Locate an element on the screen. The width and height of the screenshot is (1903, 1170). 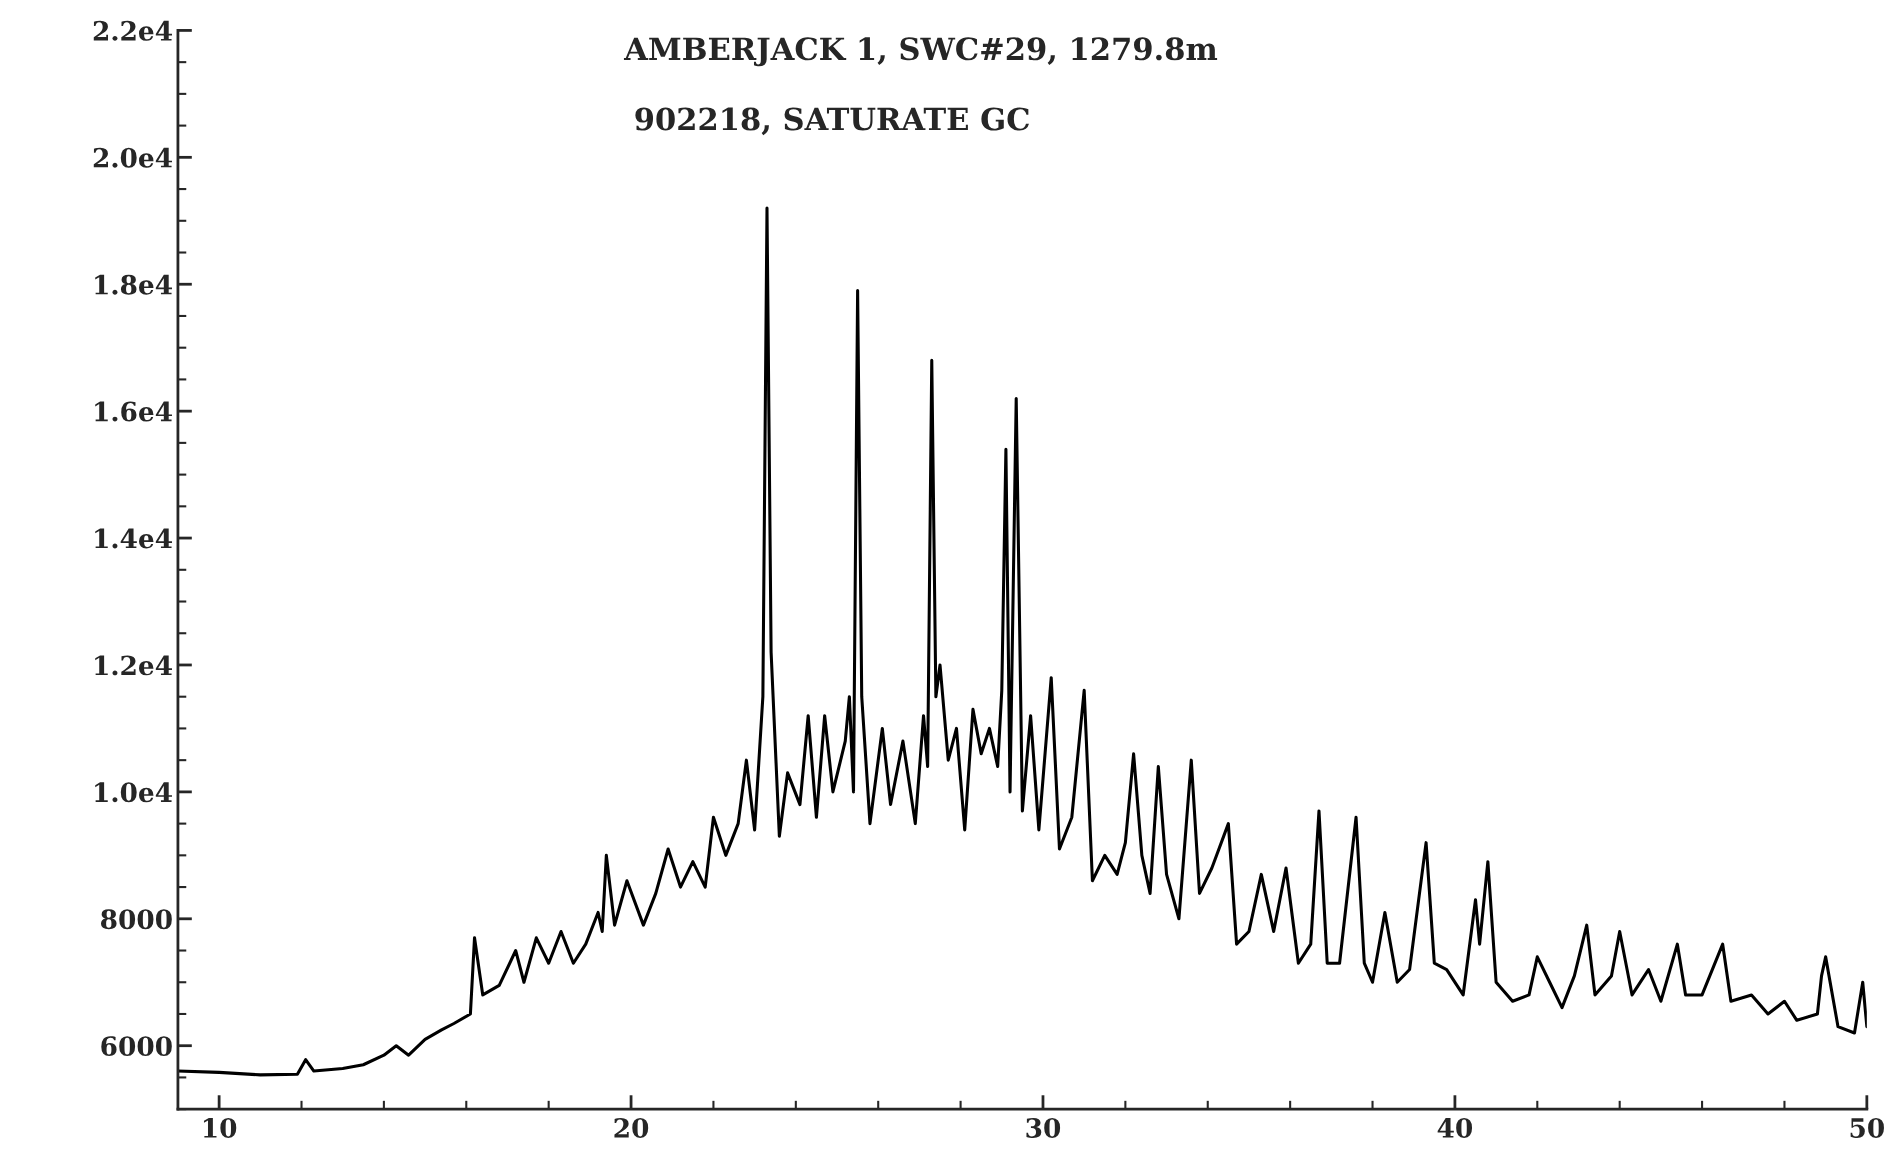
x-tick-label: 10 is located at coordinates (220, 1127).